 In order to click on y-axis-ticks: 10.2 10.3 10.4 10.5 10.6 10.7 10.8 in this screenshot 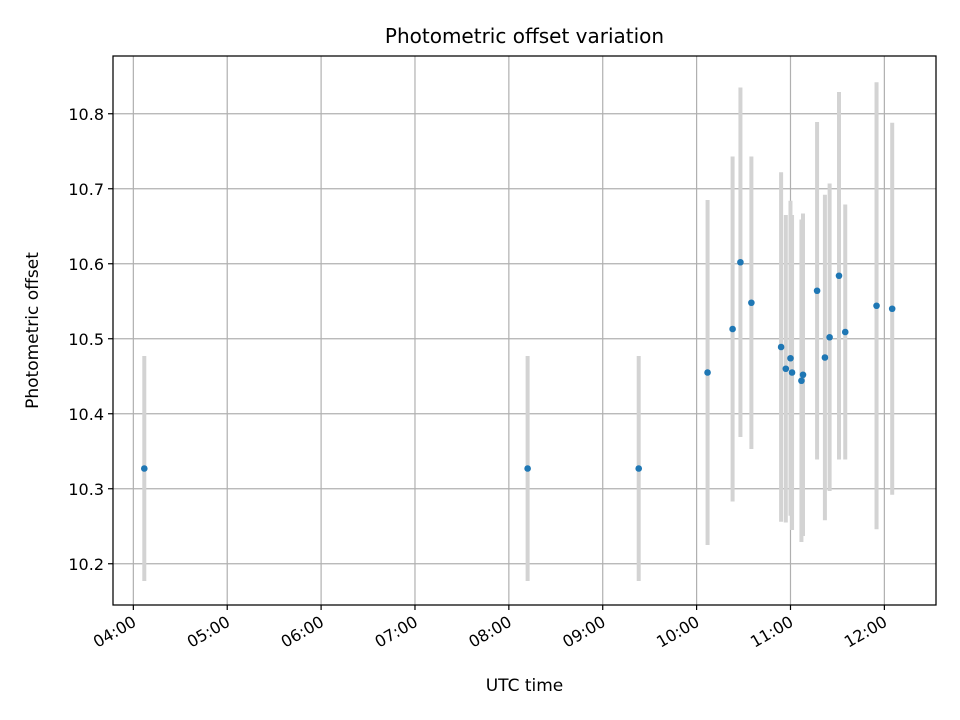, I will do `click(90, 339)`.